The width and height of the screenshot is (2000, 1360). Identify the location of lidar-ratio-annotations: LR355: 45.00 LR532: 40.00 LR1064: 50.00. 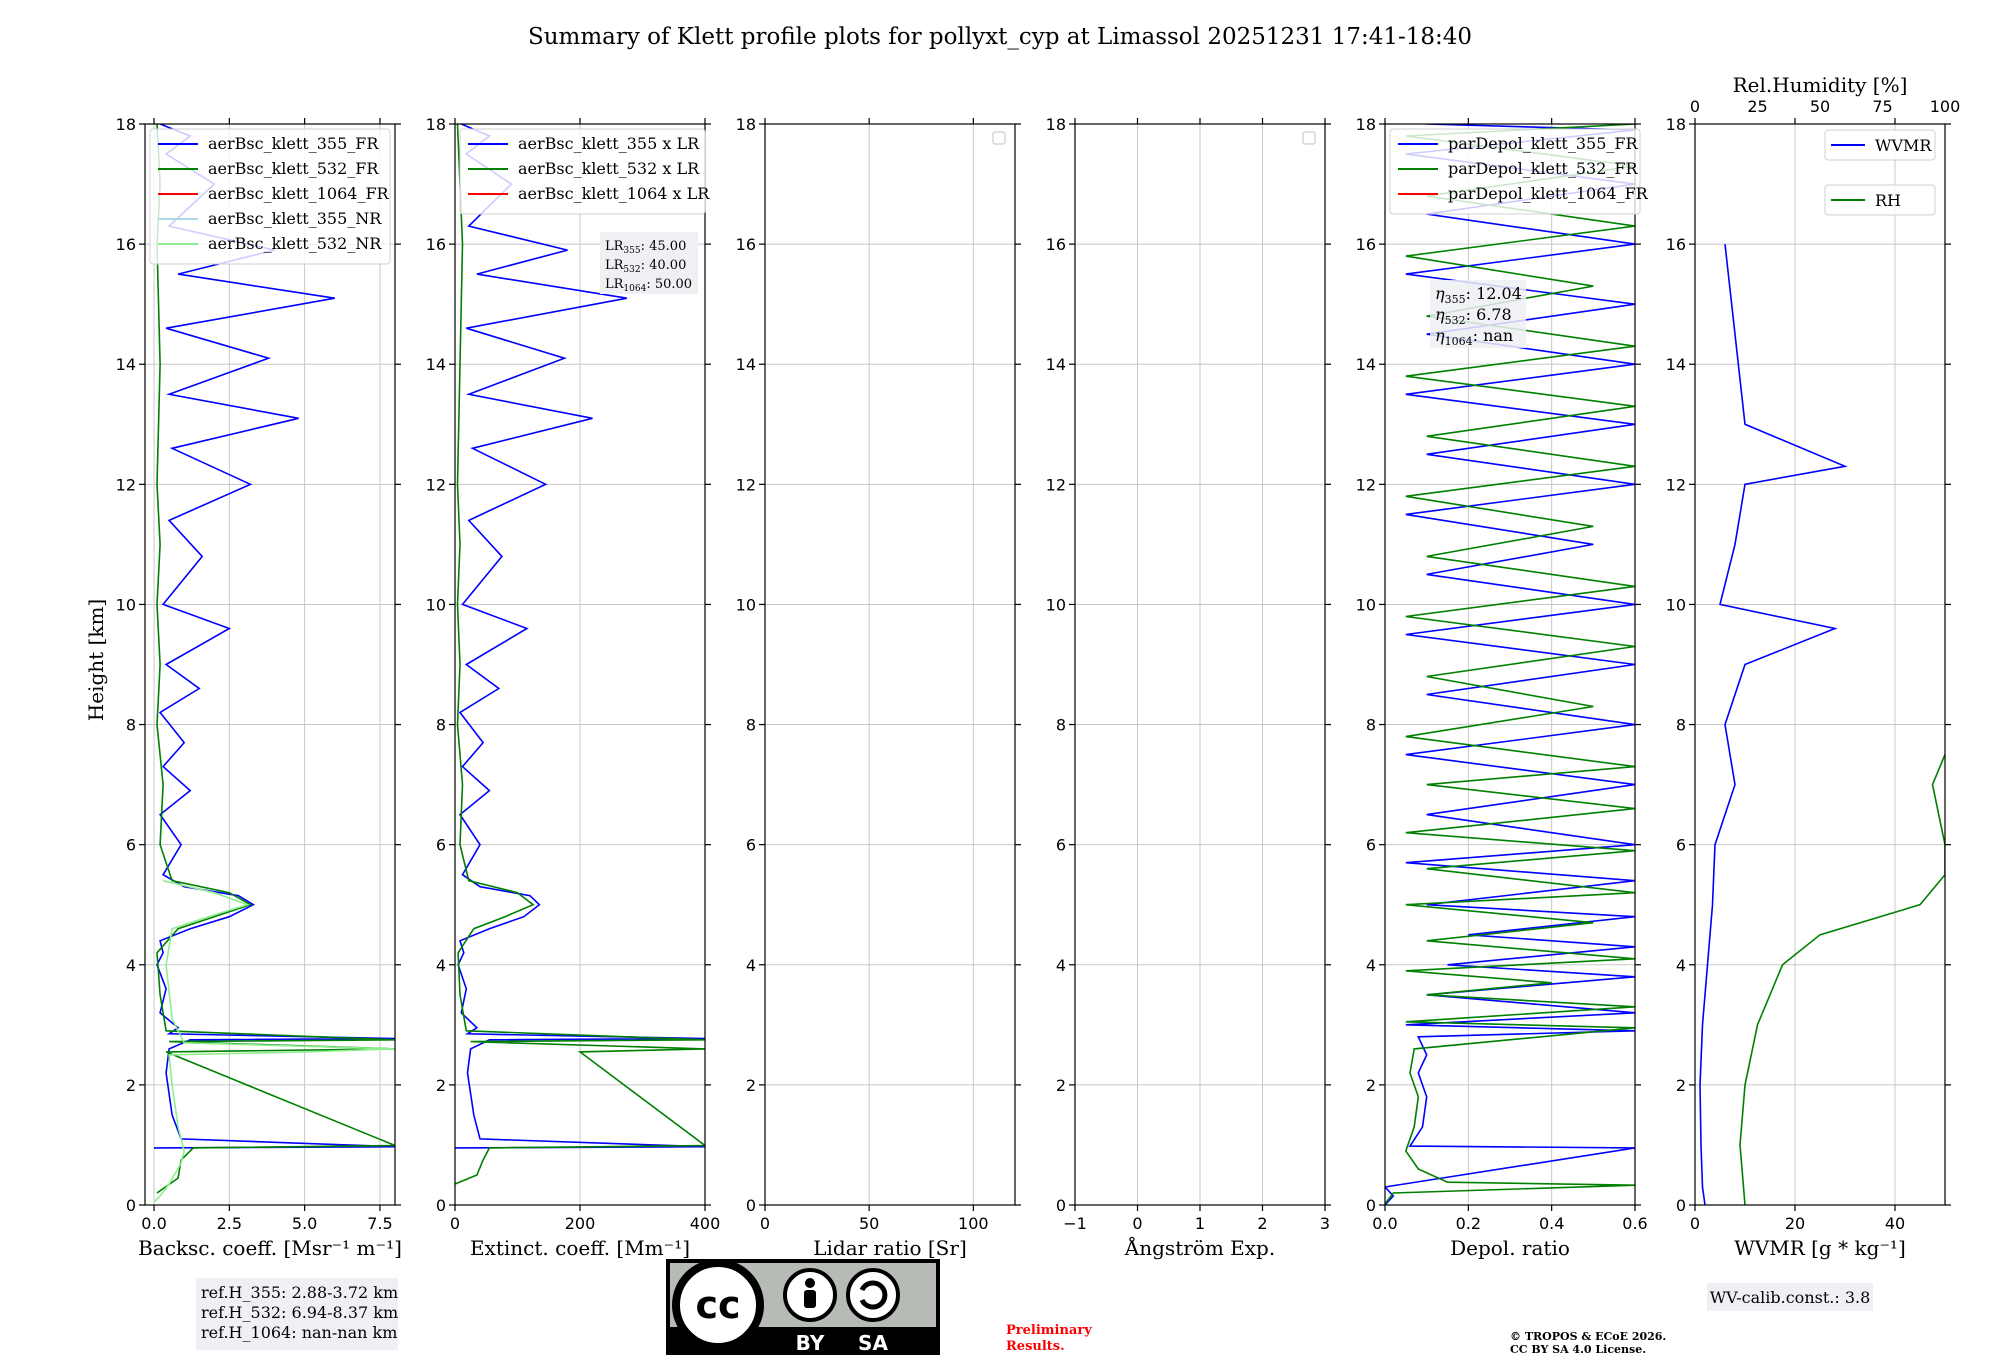
(649, 263).